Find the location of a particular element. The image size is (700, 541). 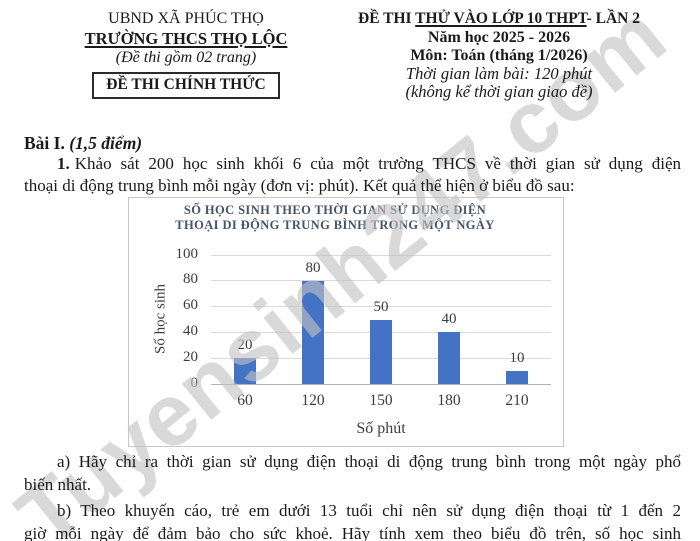

y-tick-label: 100 is located at coordinates (187, 253).